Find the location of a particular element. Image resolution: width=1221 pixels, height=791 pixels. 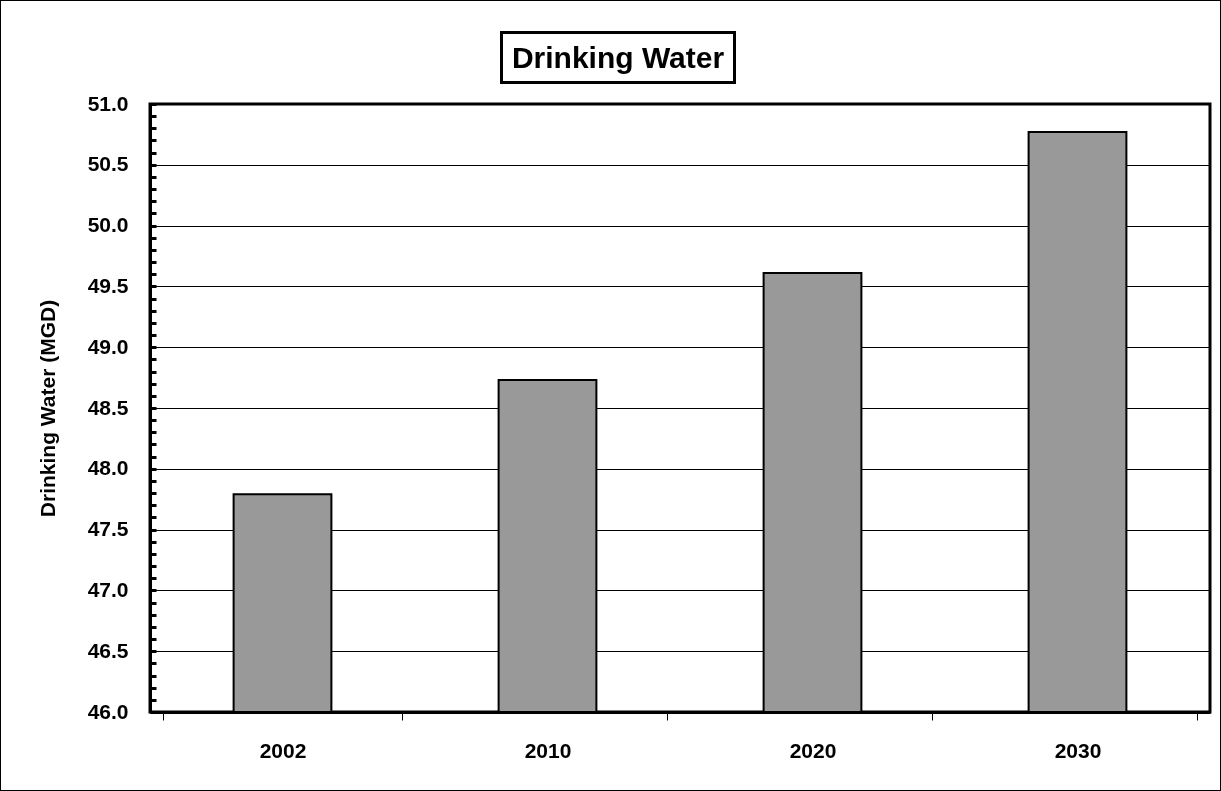

y-tick-label: 51.0 is located at coordinates (108, 103).